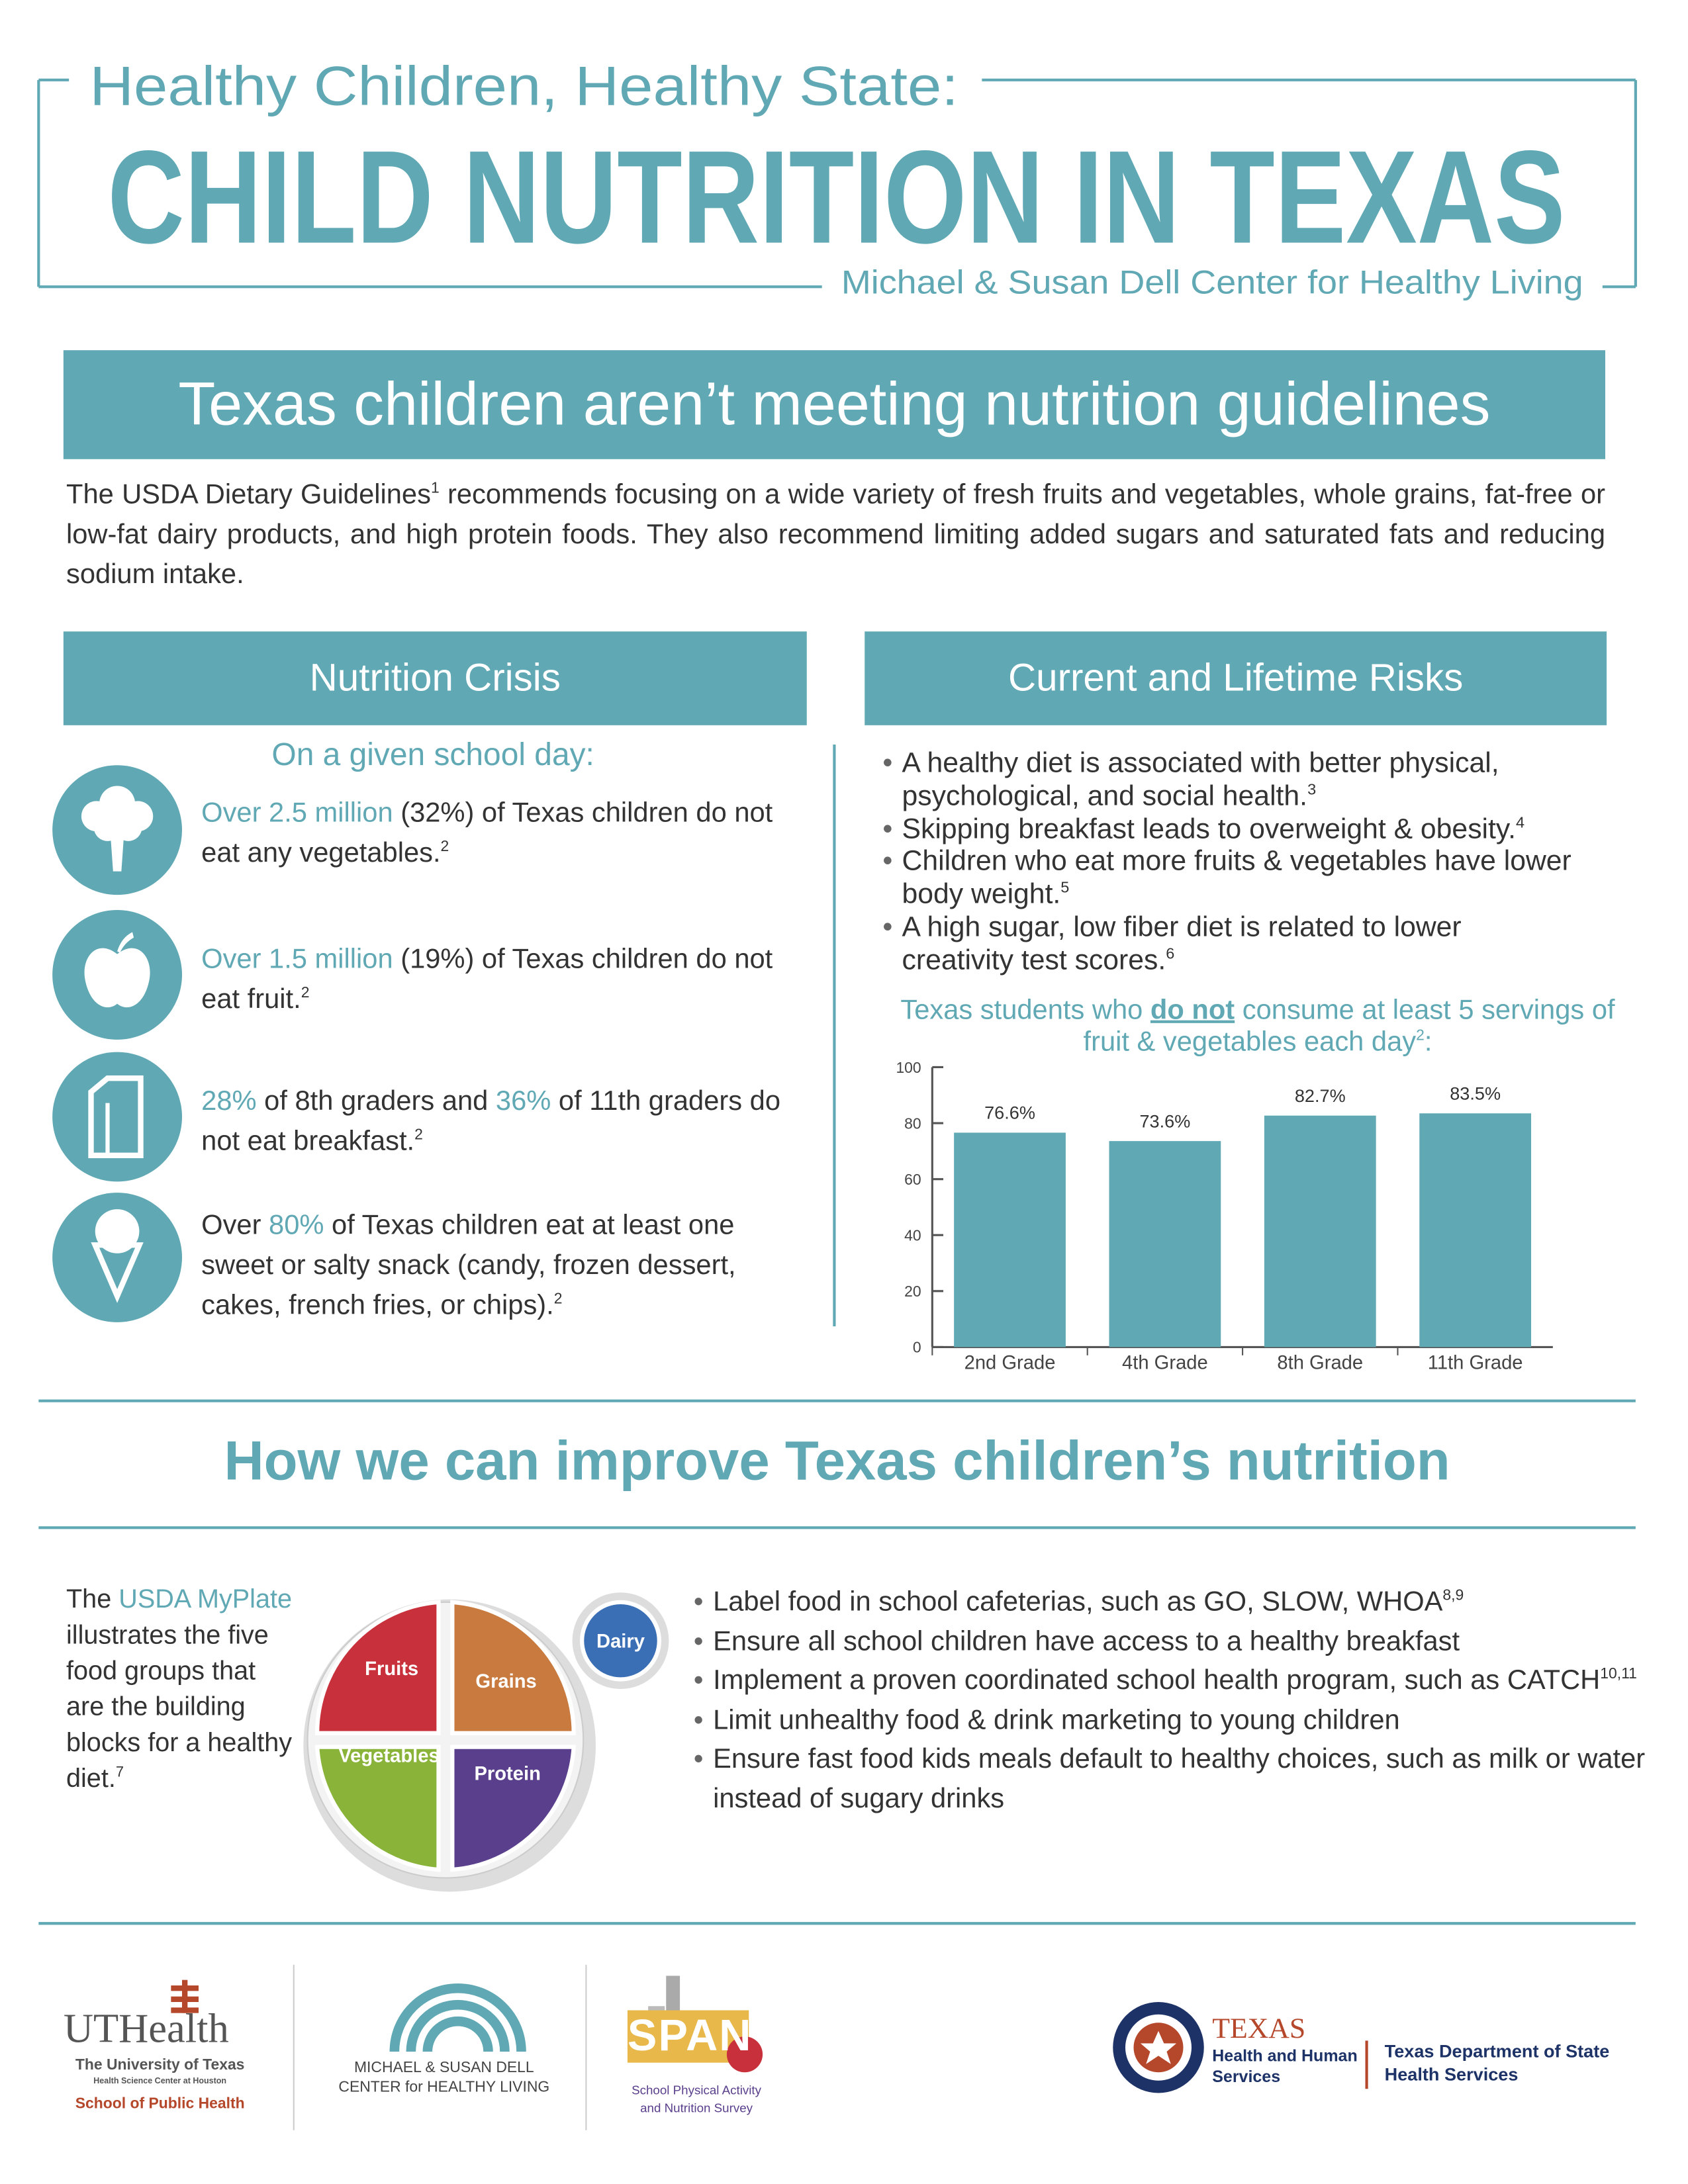  Describe the element at coordinates (160, 2065) in the screenshot. I see `logo-text: The University of Texas` at that location.